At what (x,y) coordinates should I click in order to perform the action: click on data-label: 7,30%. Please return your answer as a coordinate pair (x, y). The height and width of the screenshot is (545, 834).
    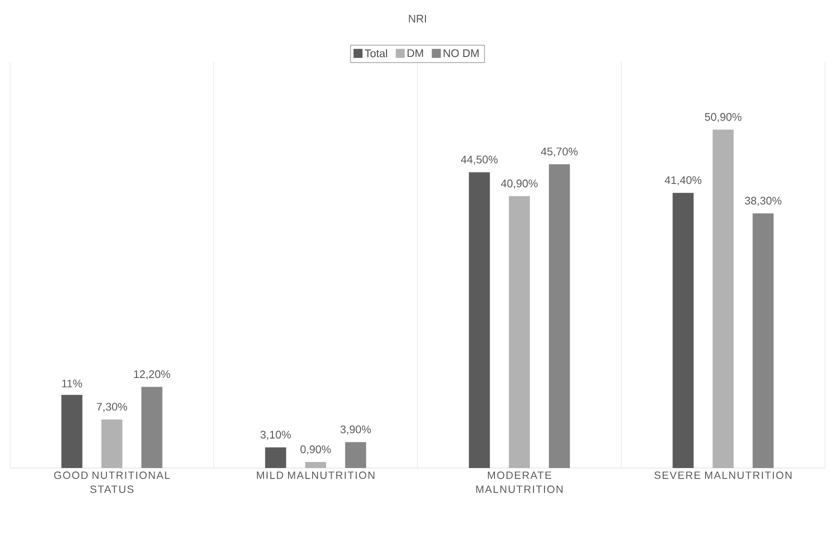
    Looking at the image, I should click on (112, 407).